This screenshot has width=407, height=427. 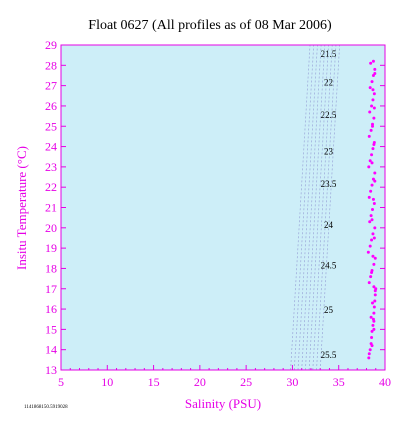 I want to click on y-tick-label: 26, so click(x=51, y=106).